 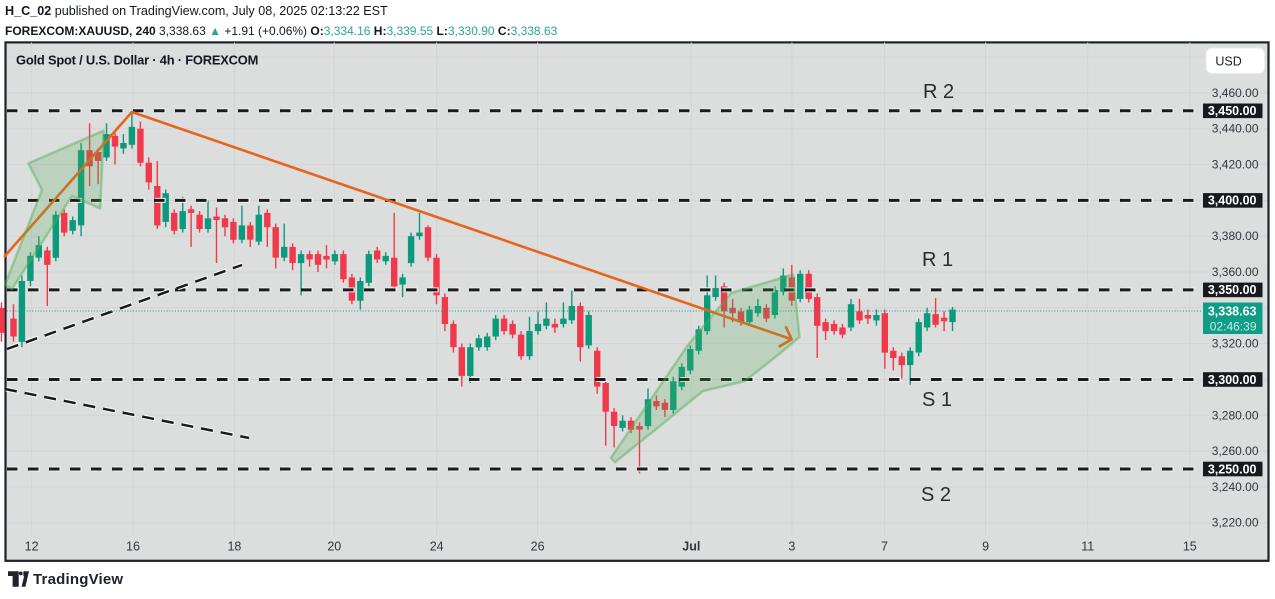 What do you see at coordinates (334, 547) in the screenshot?
I see `svg-text: 20` at bounding box center [334, 547].